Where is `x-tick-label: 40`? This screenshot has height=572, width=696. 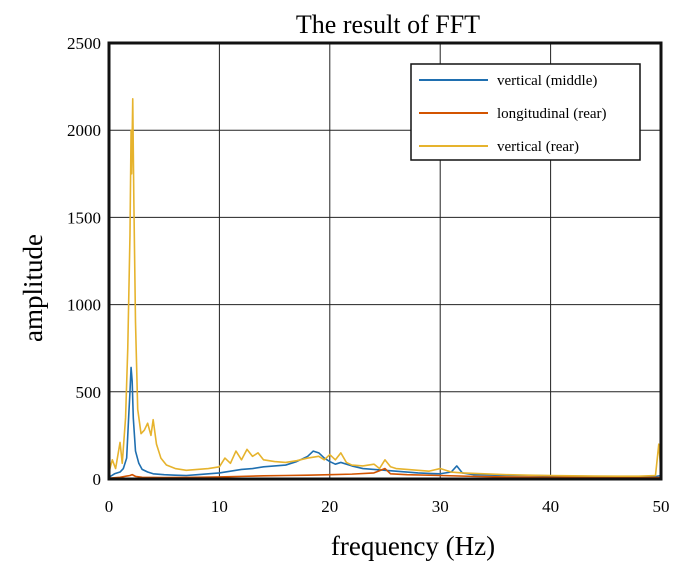
x-tick-label: 40 is located at coordinates (550, 506).